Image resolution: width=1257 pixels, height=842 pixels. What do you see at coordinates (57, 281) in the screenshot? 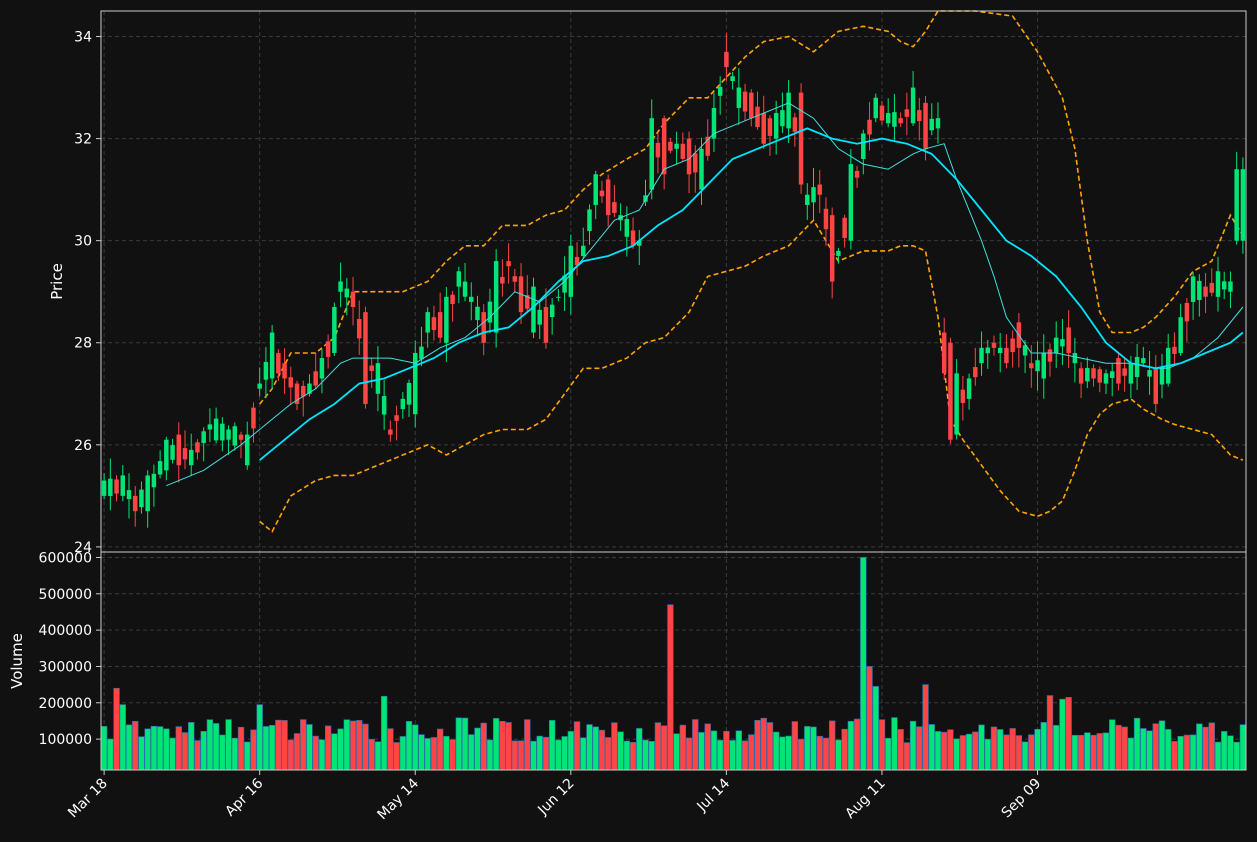
I see `price-axis-label: Price` at bounding box center [57, 281].